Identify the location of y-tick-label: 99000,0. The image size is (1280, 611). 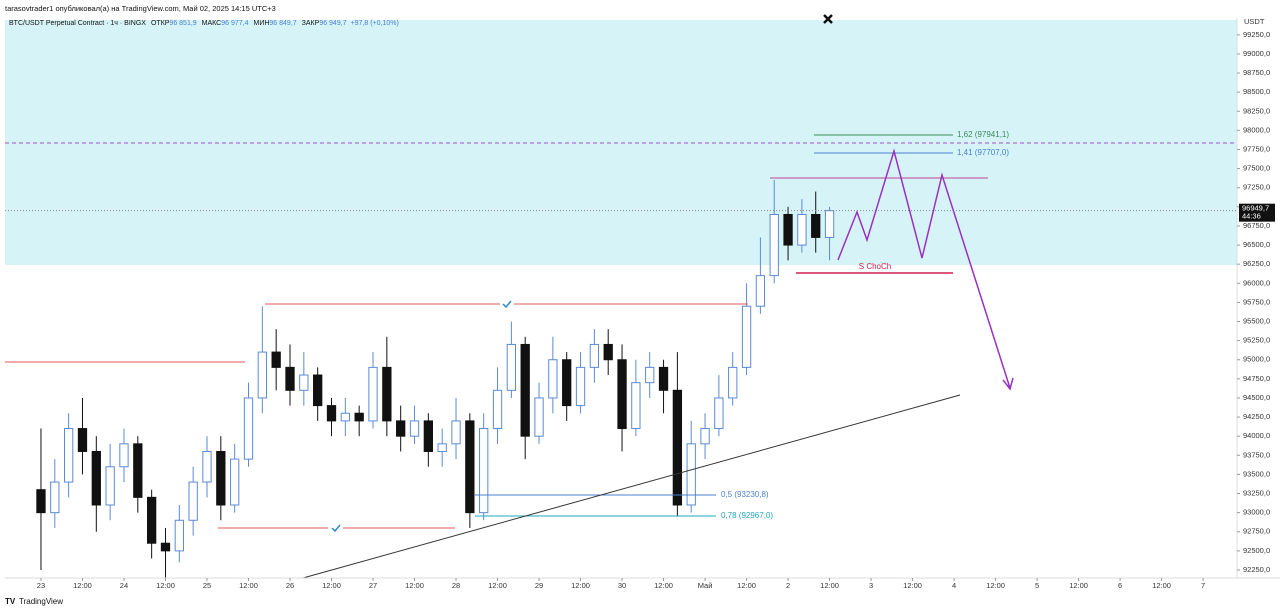
(1256, 53).